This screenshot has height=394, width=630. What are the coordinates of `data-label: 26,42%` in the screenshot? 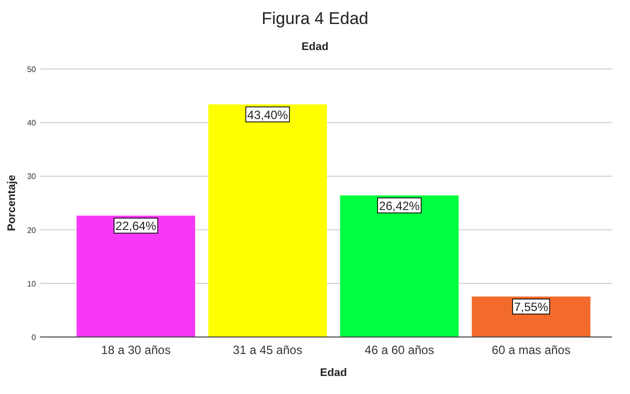 It's located at (399, 205).